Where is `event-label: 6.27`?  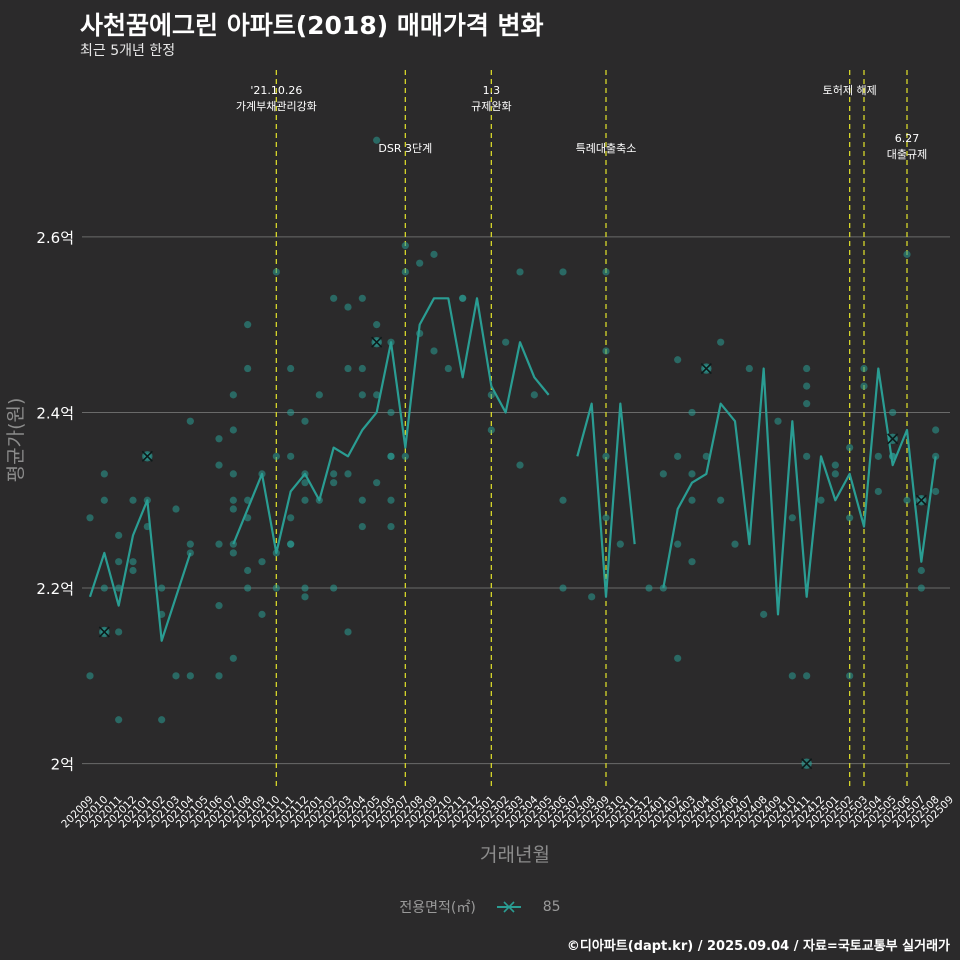 event-label: 6.27 is located at coordinates (907, 138).